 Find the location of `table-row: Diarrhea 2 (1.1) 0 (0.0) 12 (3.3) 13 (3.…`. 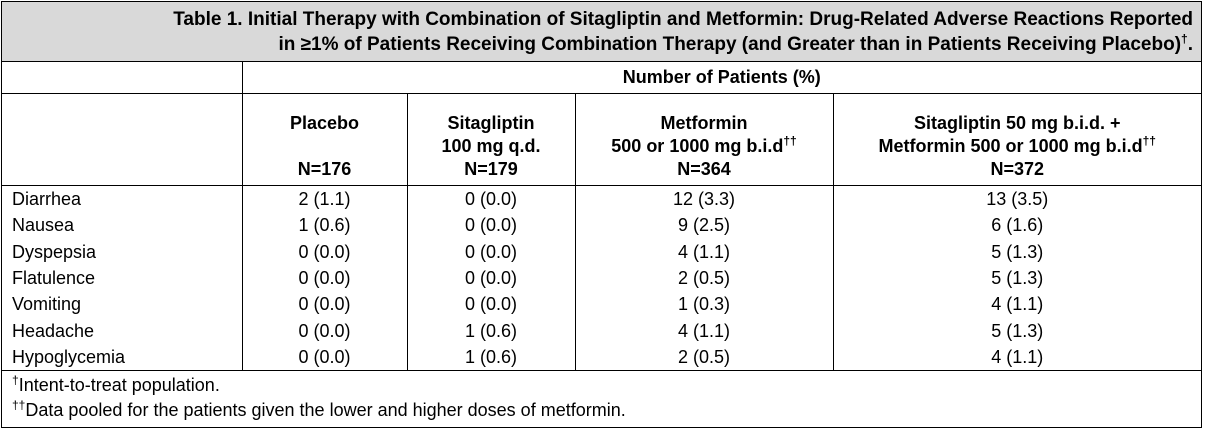

table-row: Diarrhea 2 (1.1) 0 (0.0) 12 (3.3) 13 (3.… is located at coordinates (601, 199).